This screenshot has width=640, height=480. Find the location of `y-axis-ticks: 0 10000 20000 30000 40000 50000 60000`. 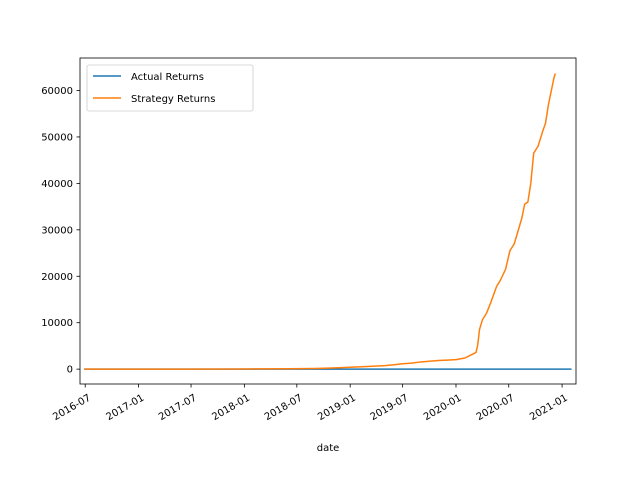

y-axis-ticks: 0 10000 20000 30000 40000 50000 60000 is located at coordinates (60, 231).